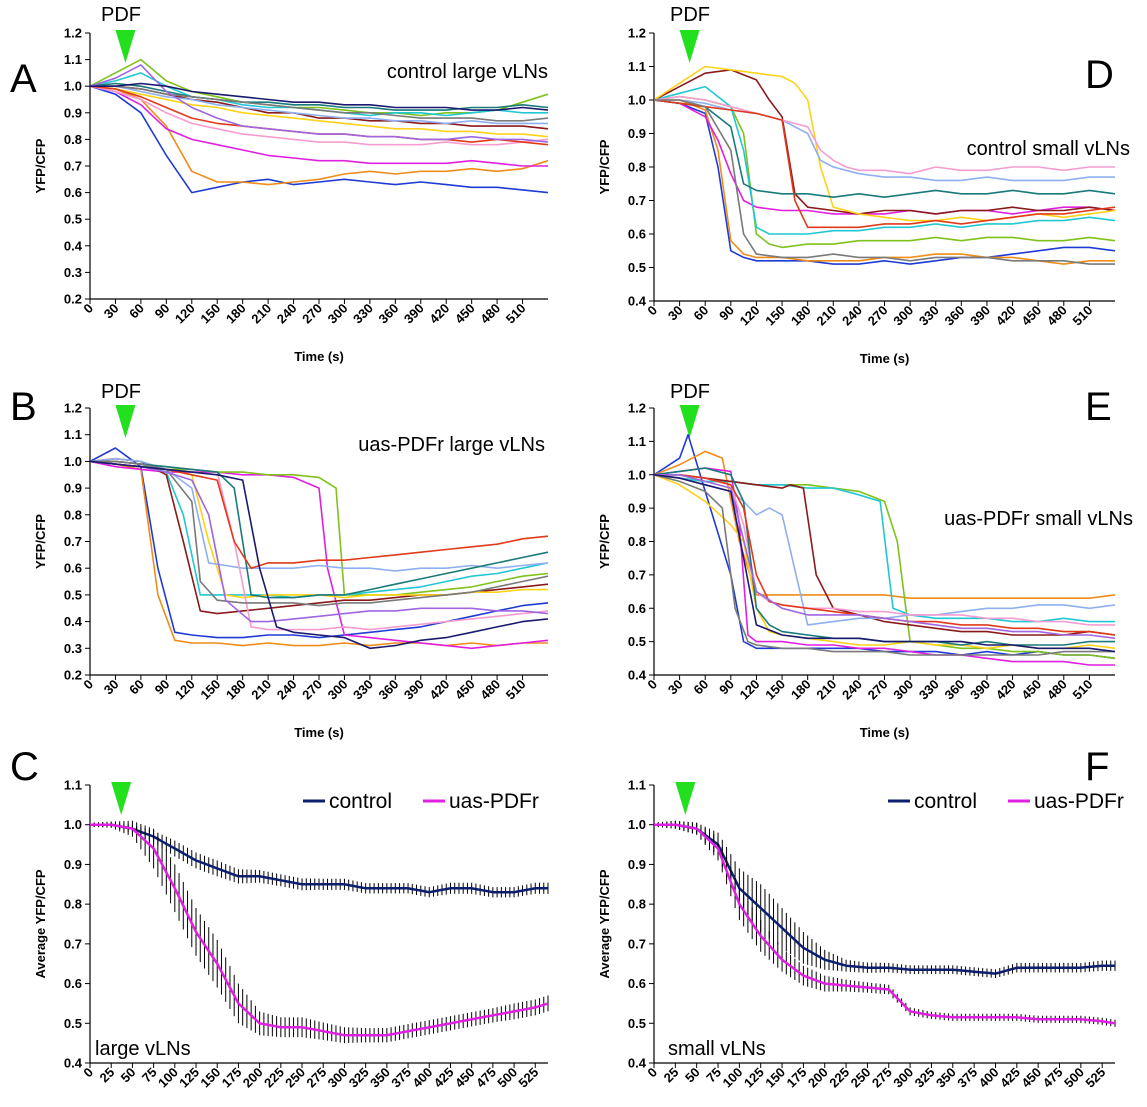 The image size is (1147, 1107). Describe the element at coordinates (73, 299) in the screenshot. I see `y-tick-label: 0.2` at that location.